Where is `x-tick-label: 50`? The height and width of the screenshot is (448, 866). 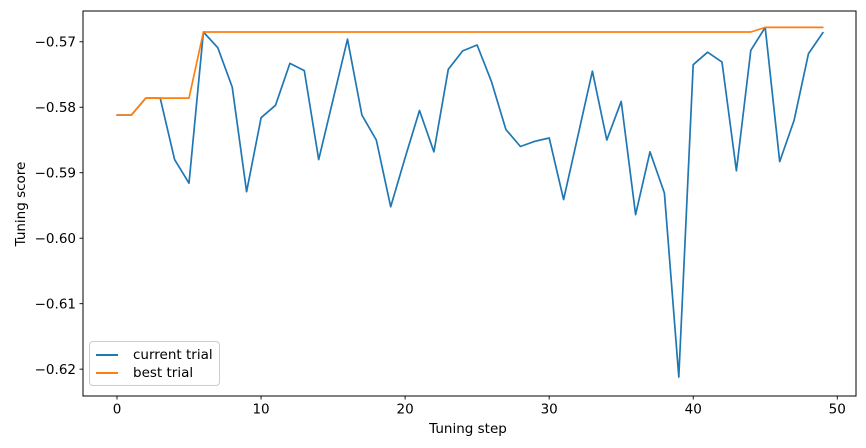
x-tick-label: 50 is located at coordinates (837, 410).